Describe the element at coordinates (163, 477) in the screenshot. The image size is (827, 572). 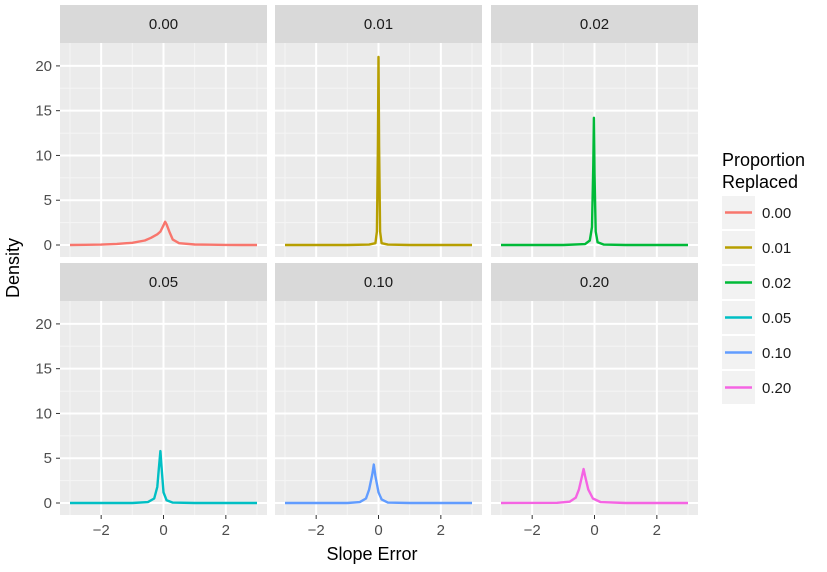
I see `density-line-0.05` at that location.